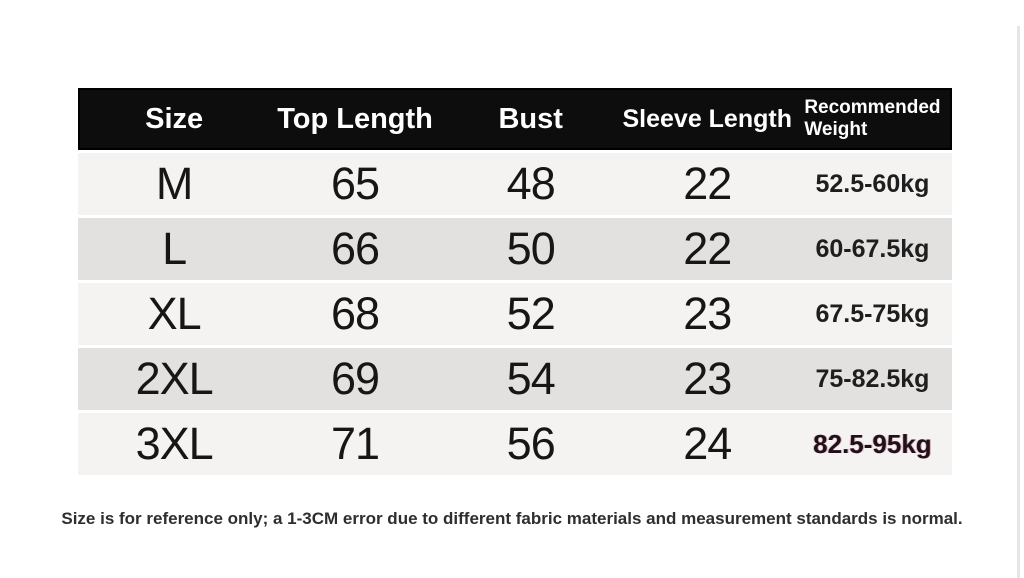 This screenshot has width=1024, height=578. I want to click on size-value: L, so click(174, 248).